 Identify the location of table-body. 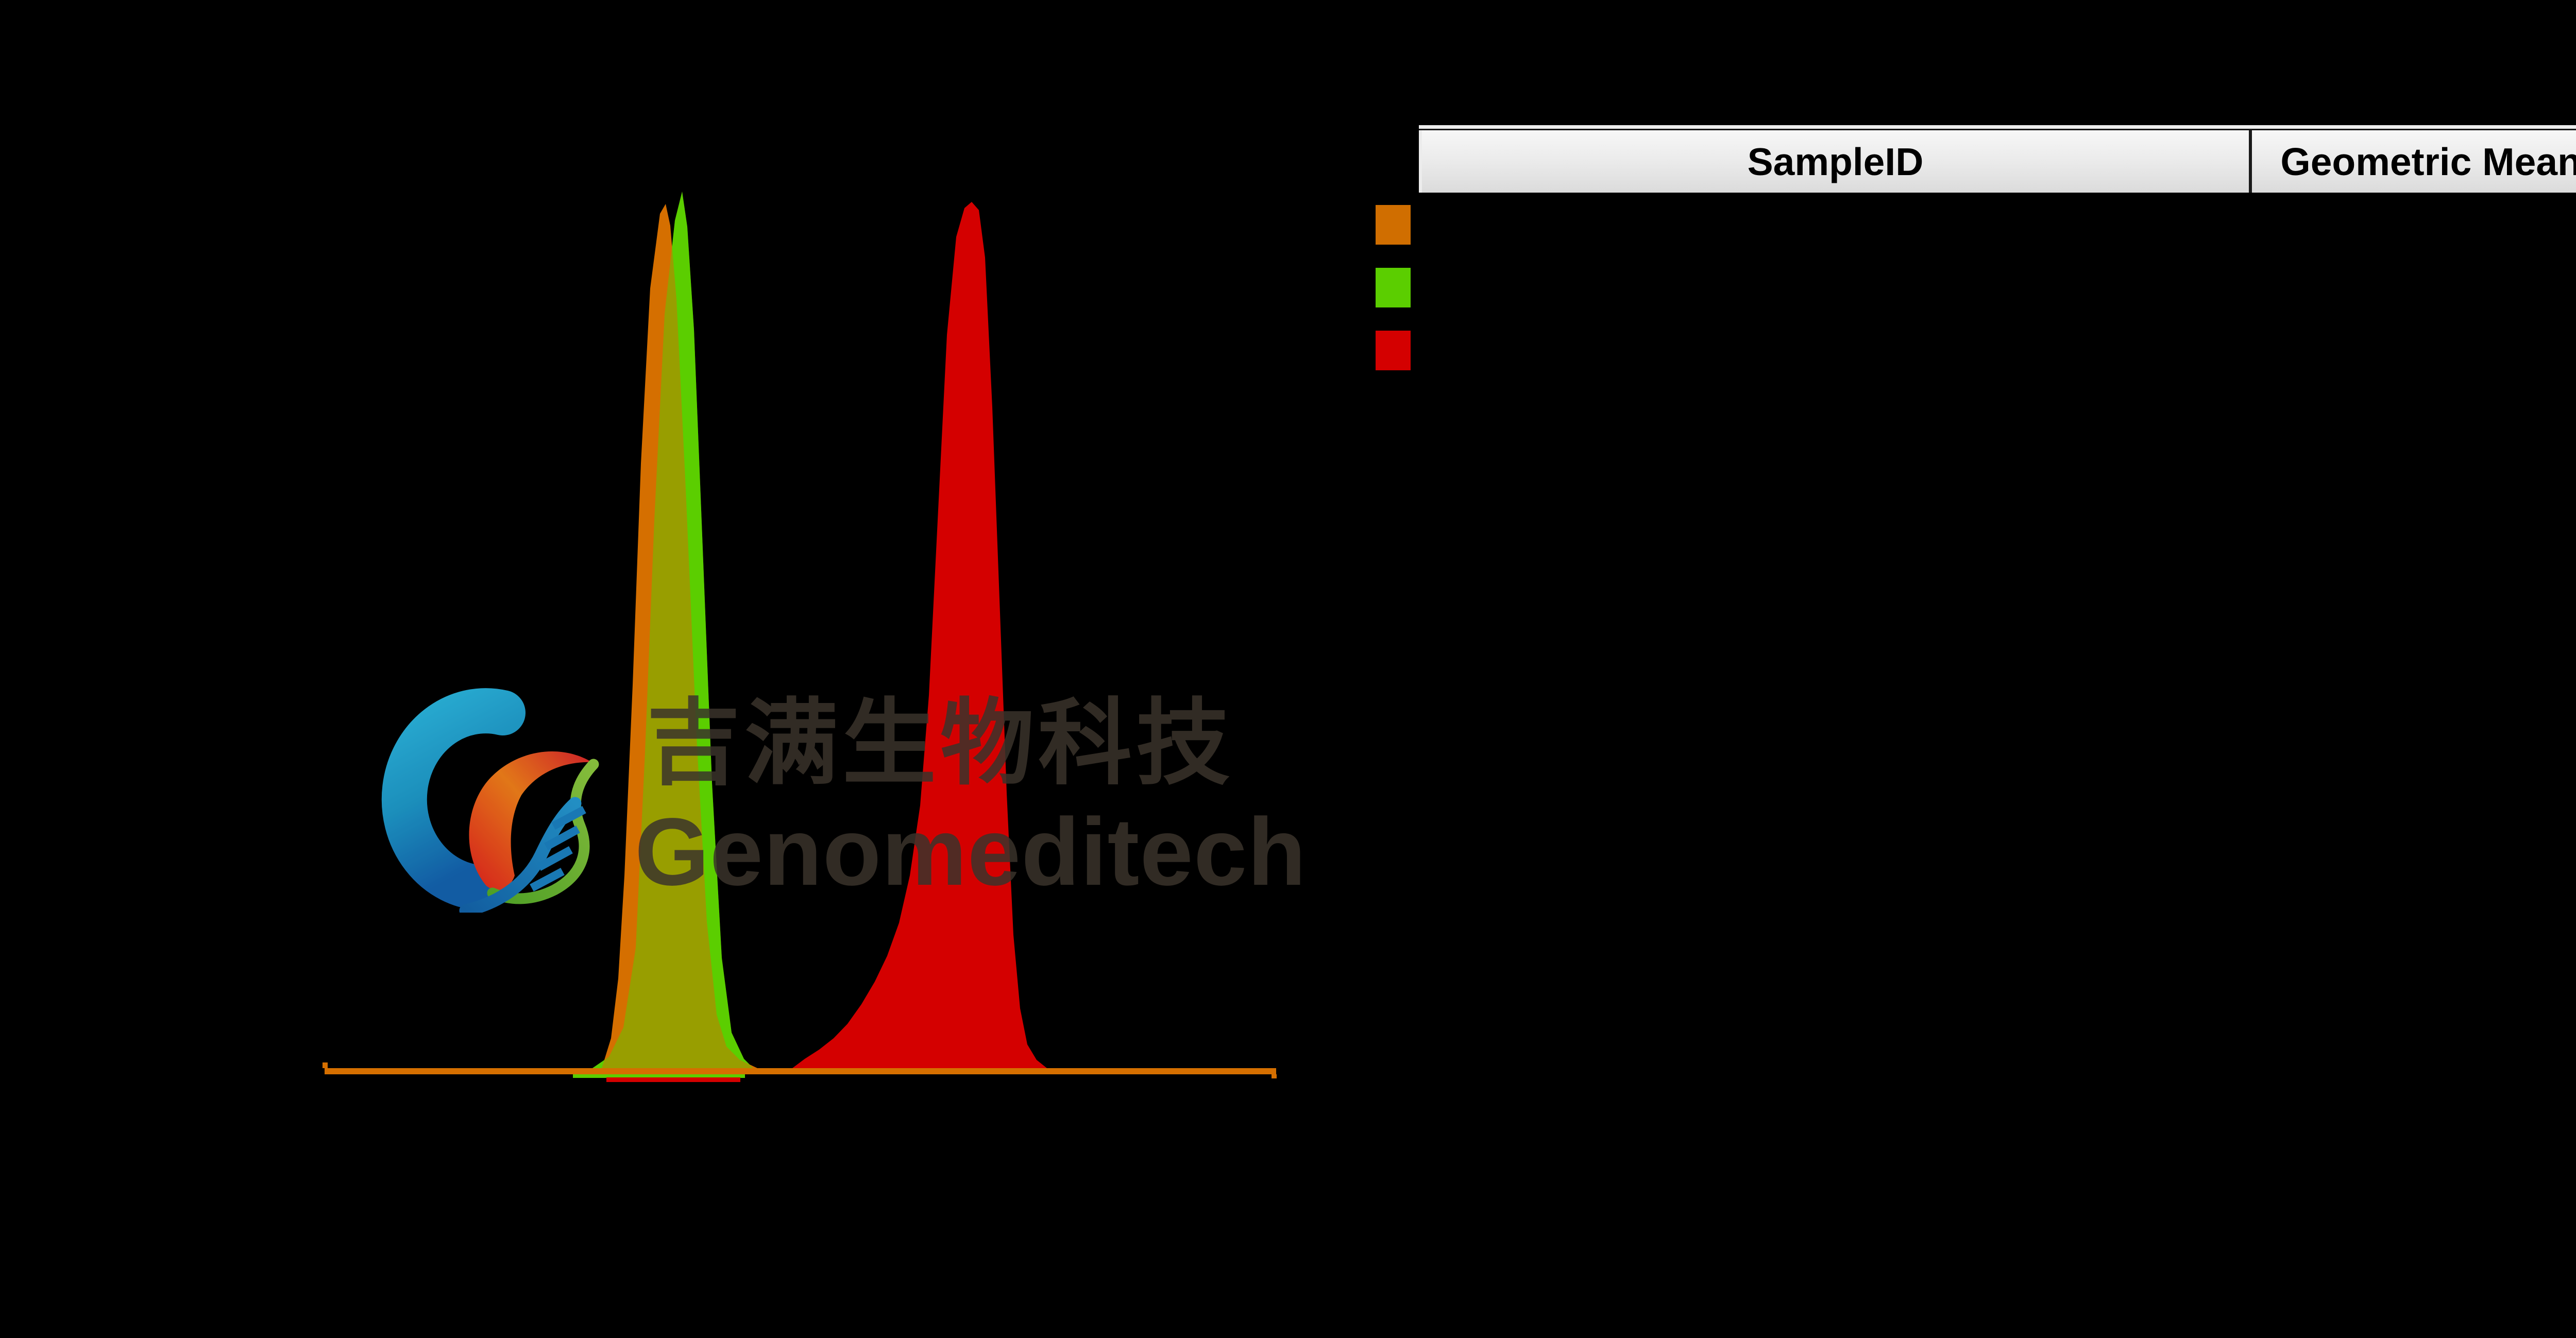
(1997, 287).